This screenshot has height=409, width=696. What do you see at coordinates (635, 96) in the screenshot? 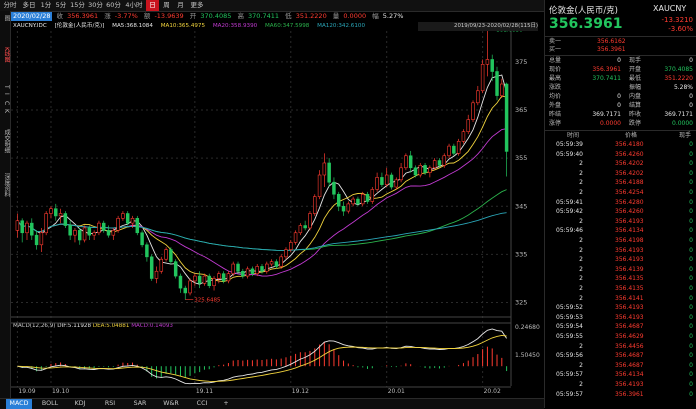
I see `stat-label: 内盘` at bounding box center [635, 96].